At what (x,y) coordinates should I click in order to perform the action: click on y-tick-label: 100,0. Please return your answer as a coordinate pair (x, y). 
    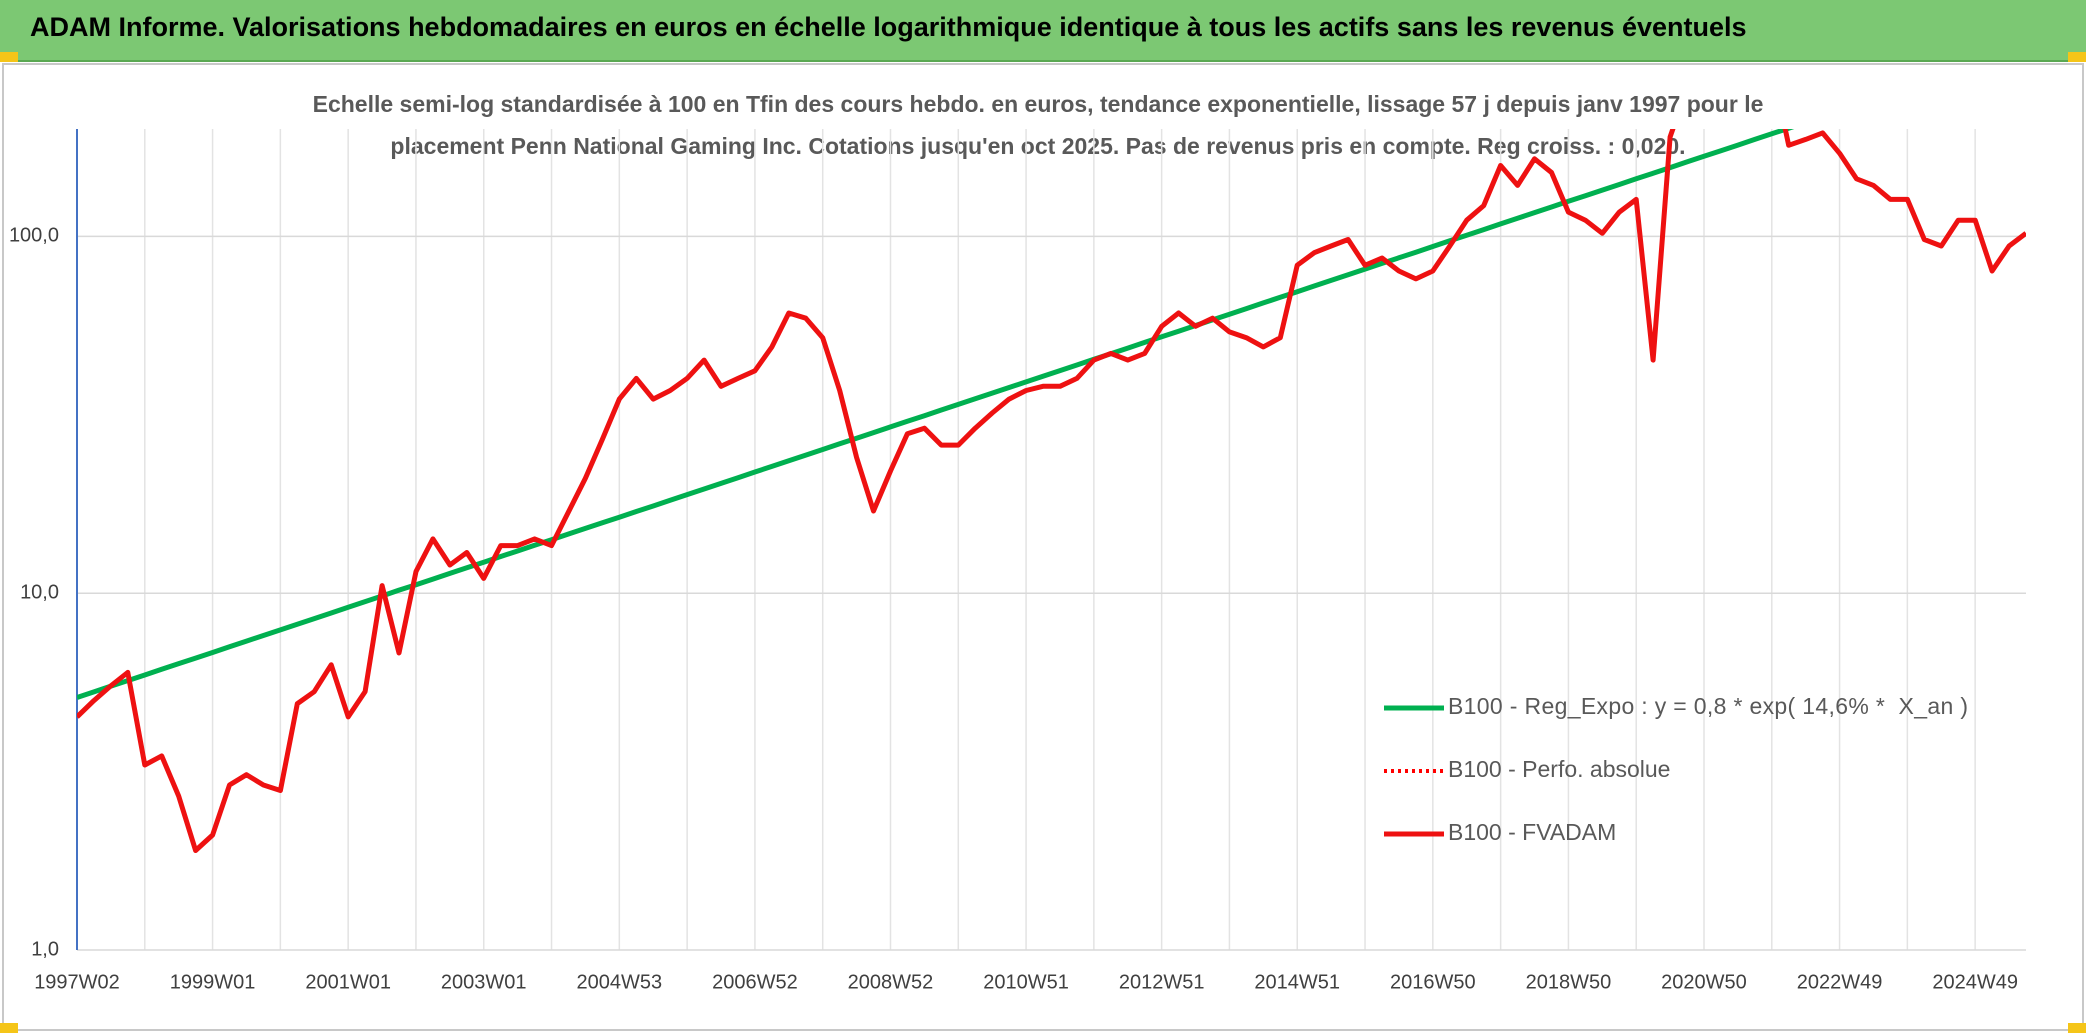
    Looking at the image, I should click on (34, 236).